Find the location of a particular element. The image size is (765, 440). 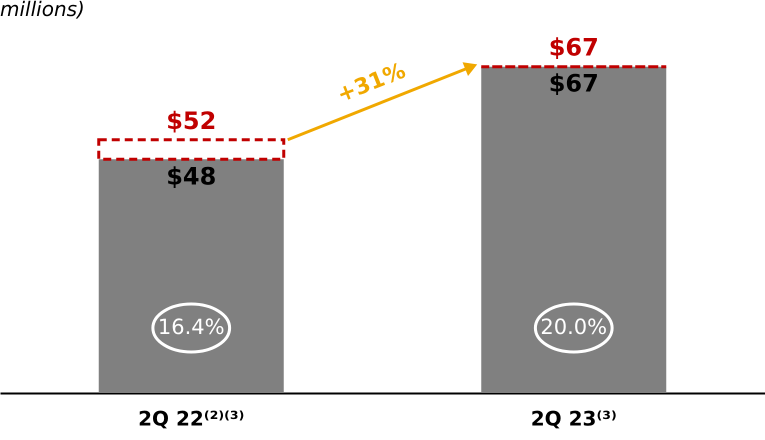

data-label: $48 is located at coordinates (191, 176).